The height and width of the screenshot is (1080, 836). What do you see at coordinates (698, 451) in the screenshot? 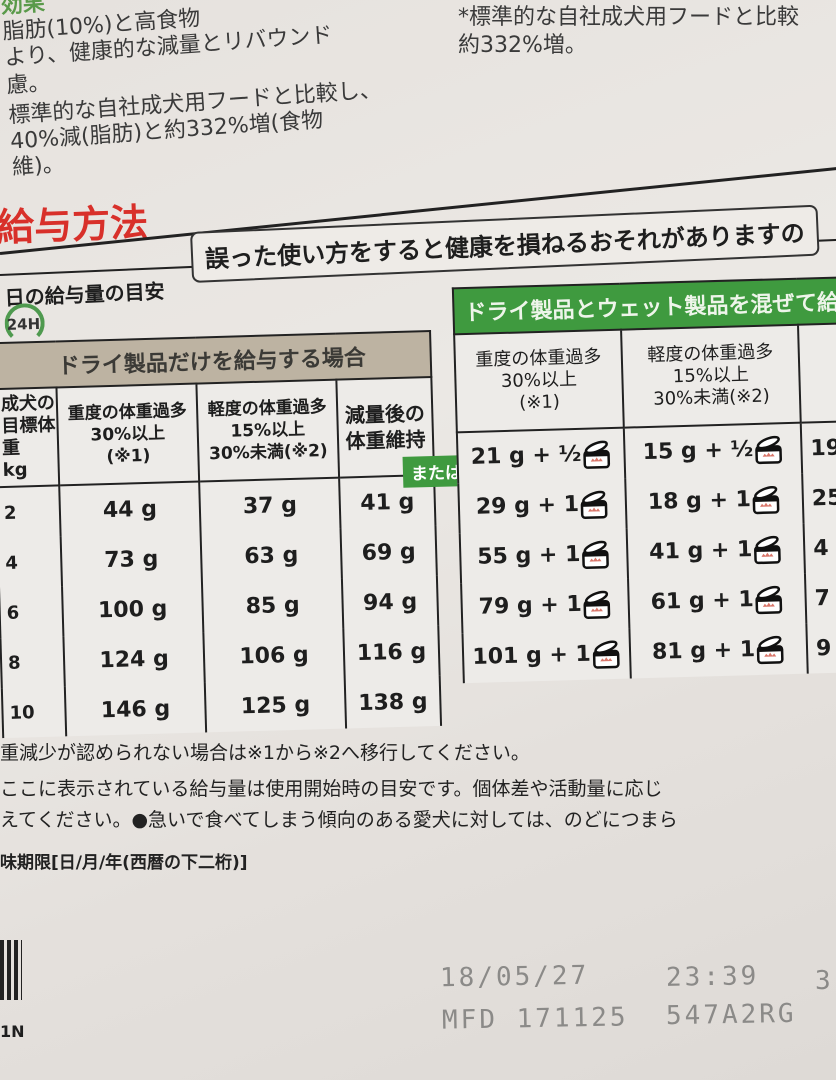
I see `amount-text: 15 g + ½` at bounding box center [698, 451].